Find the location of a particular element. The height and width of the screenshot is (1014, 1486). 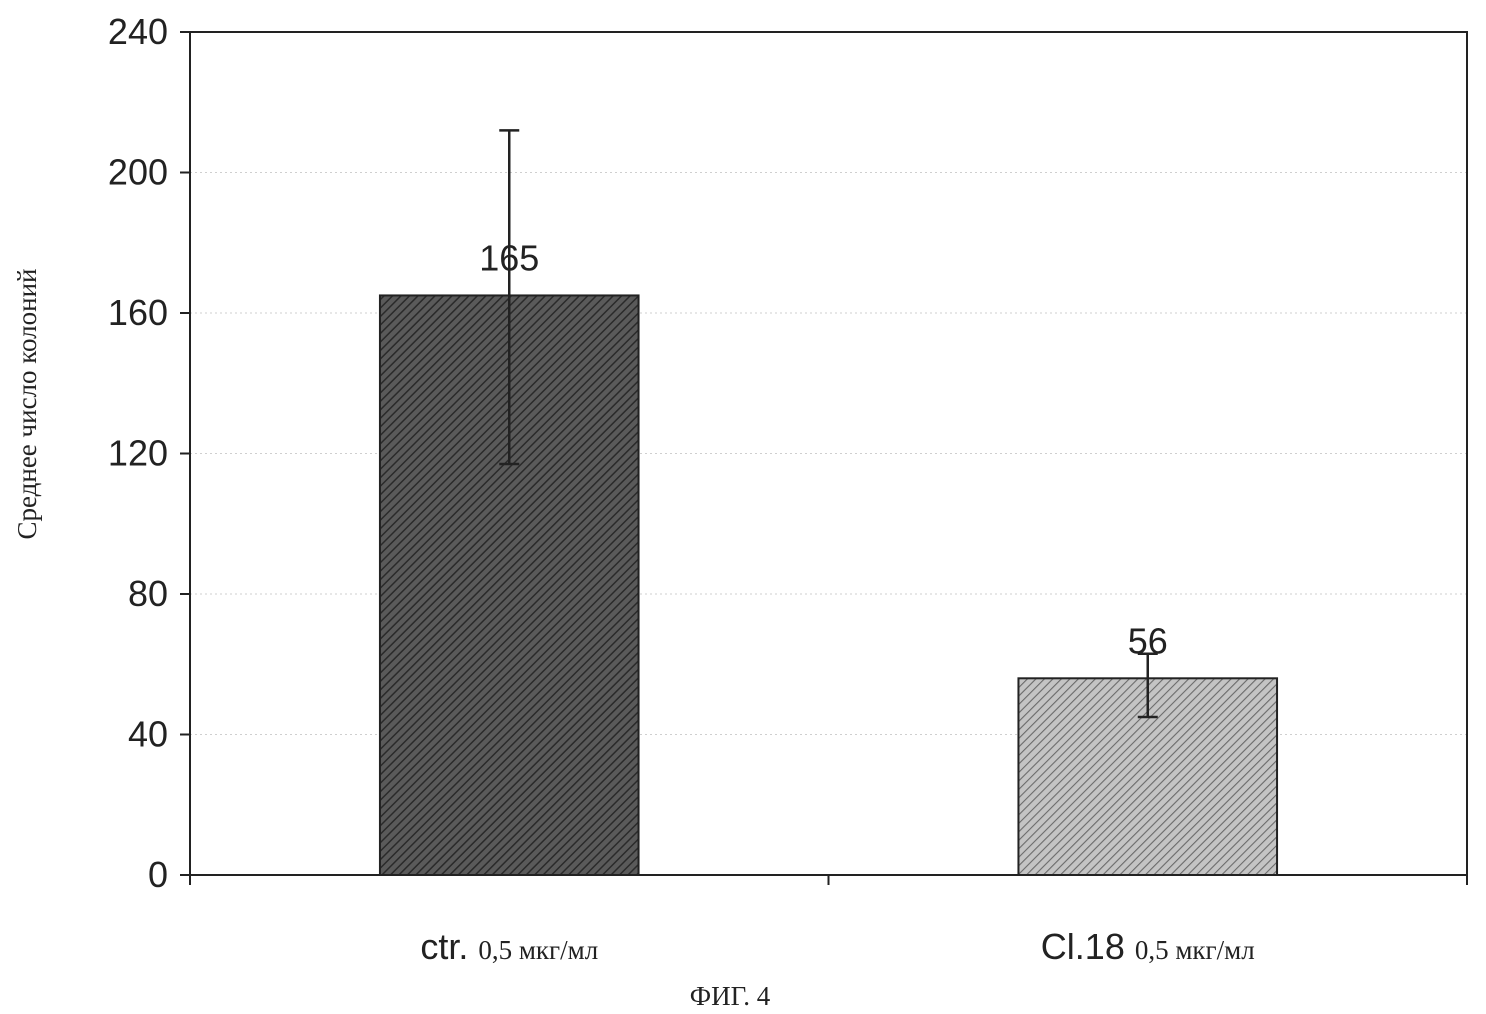

y-tick-label: 80 is located at coordinates (148, 593).